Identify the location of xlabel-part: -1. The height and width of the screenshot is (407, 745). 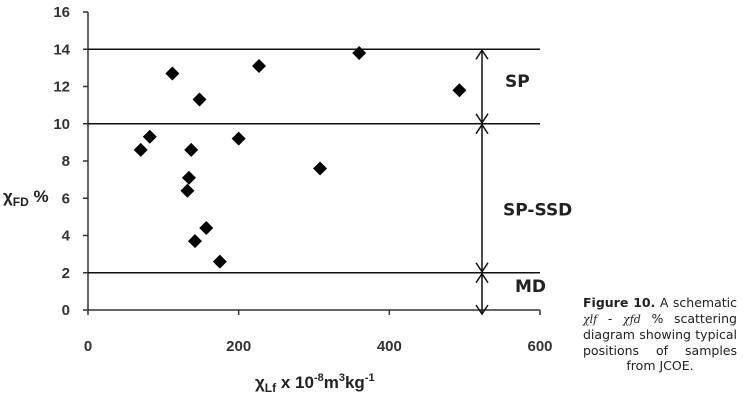
(370, 378).